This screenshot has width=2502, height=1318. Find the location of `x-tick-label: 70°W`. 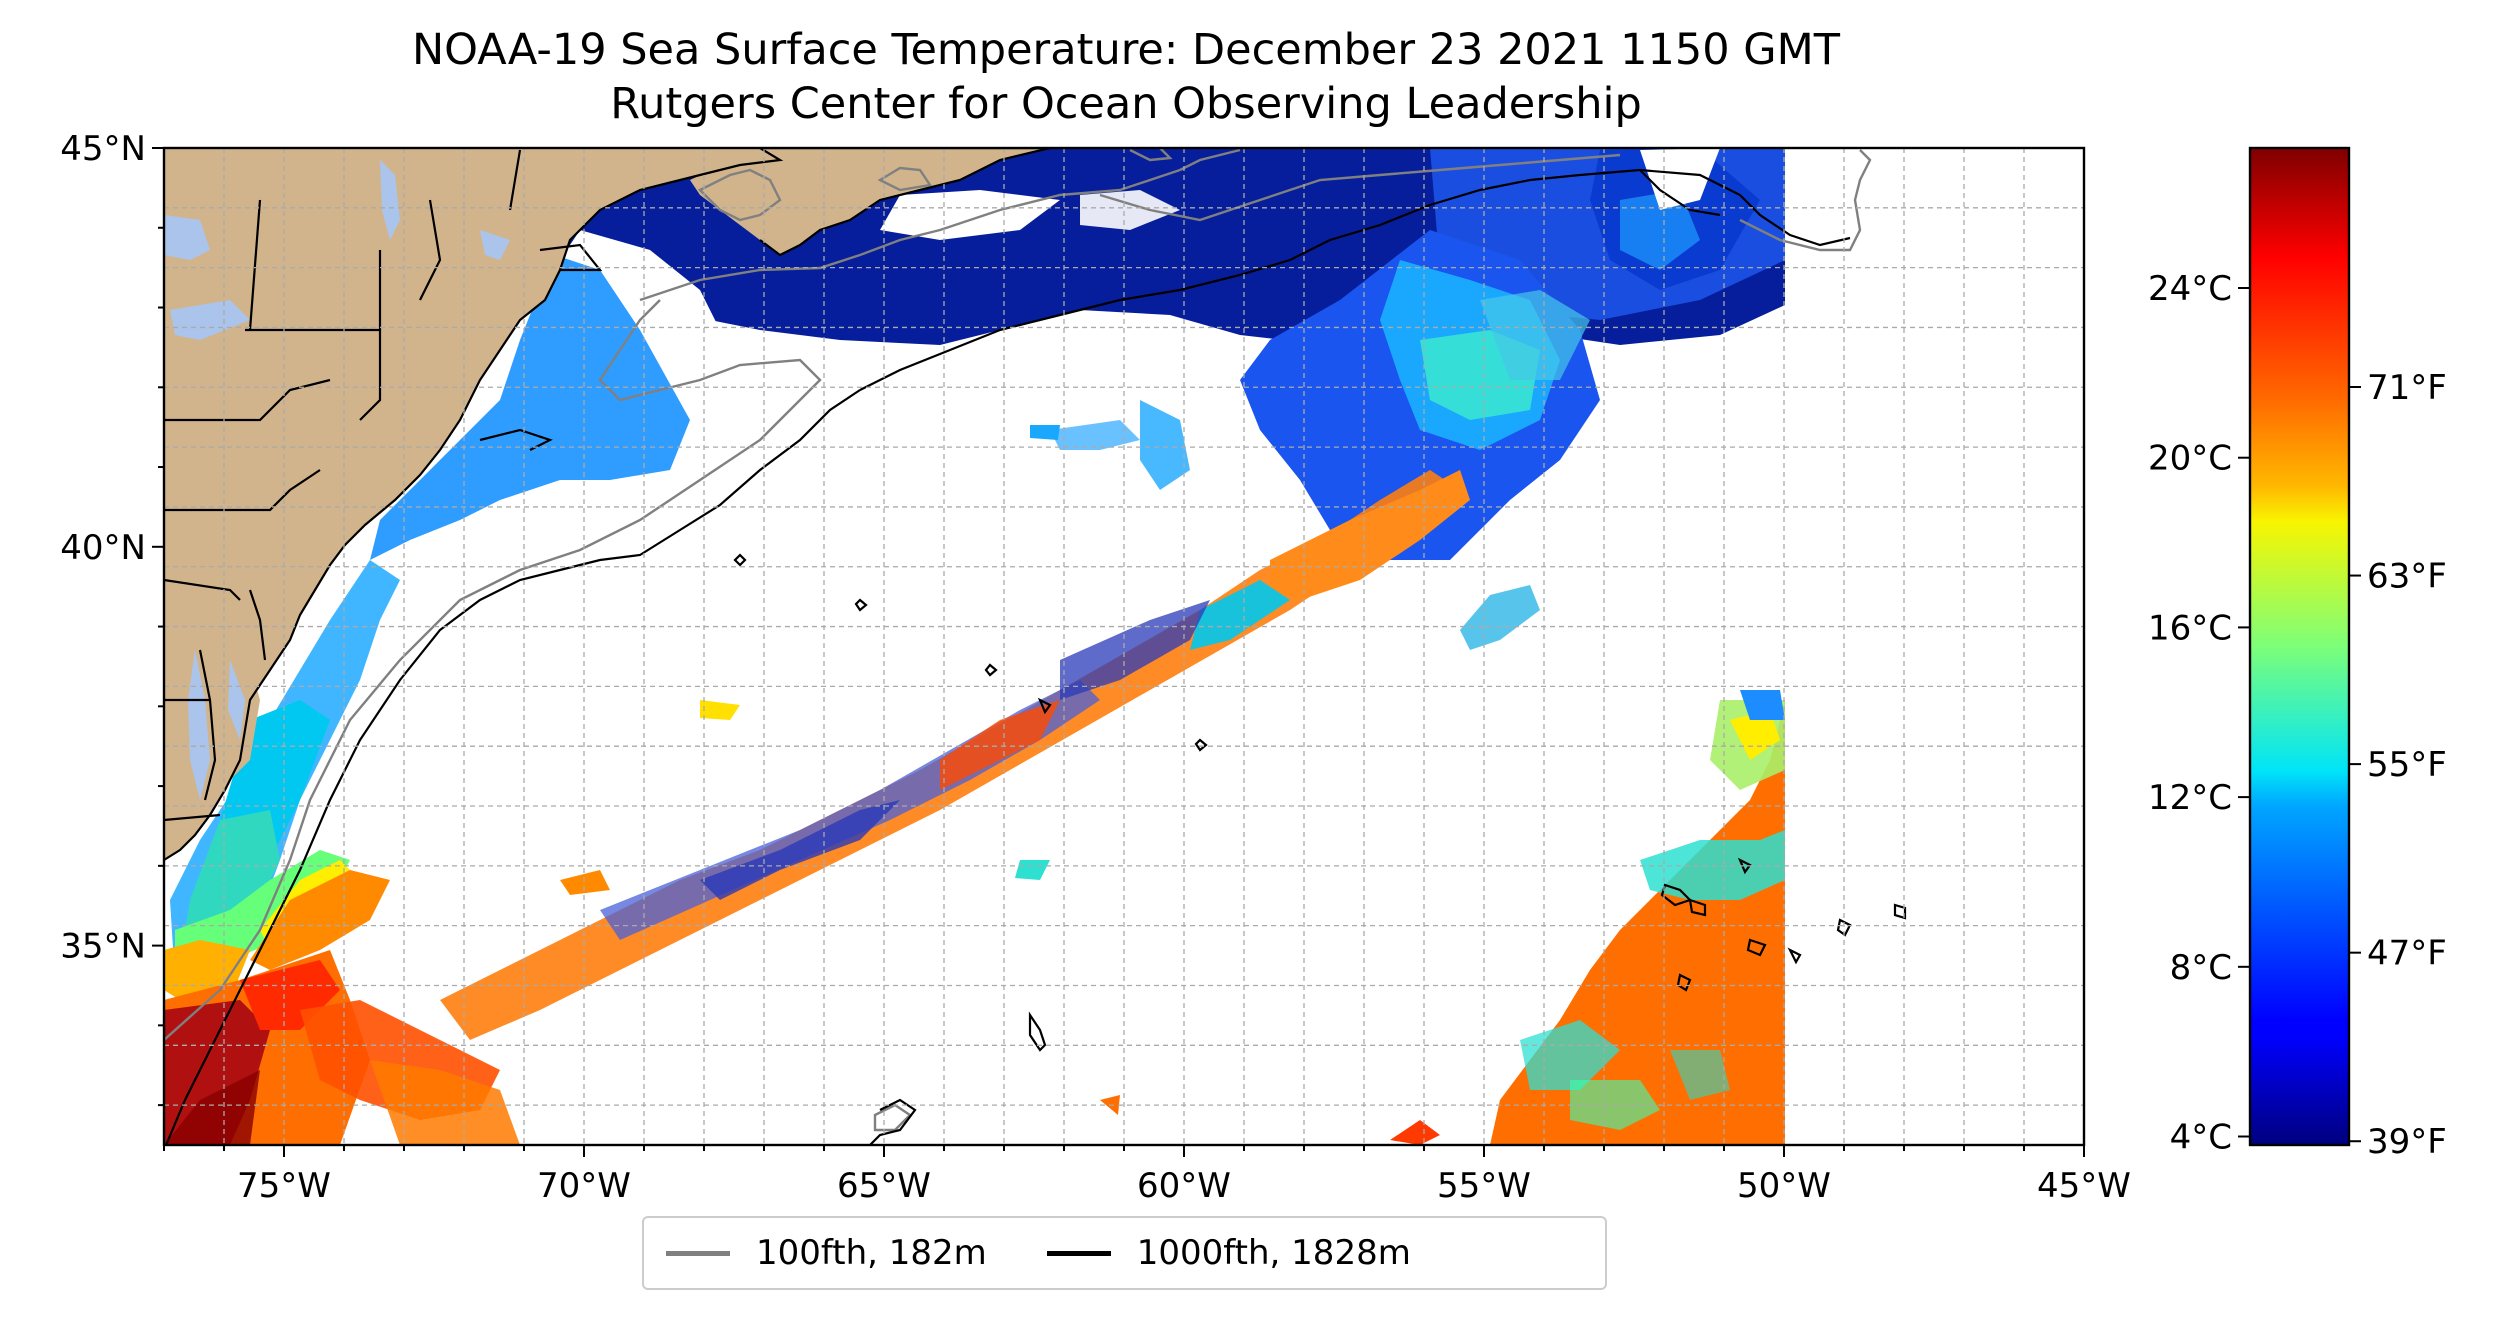

x-tick-label: 70°W is located at coordinates (584, 1186).